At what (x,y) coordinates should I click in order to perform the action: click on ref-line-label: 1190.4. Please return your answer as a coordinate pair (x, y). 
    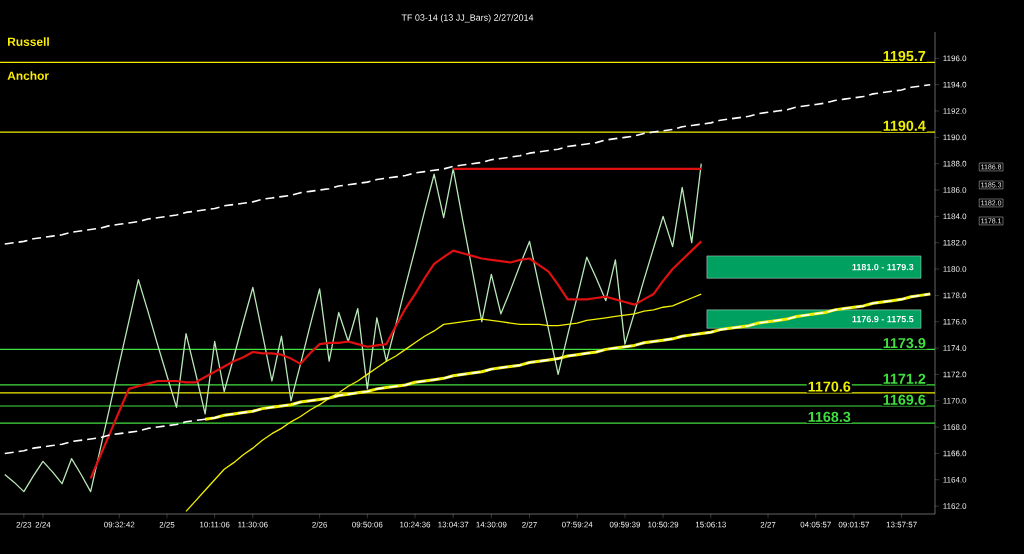
    Looking at the image, I should click on (904, 125).